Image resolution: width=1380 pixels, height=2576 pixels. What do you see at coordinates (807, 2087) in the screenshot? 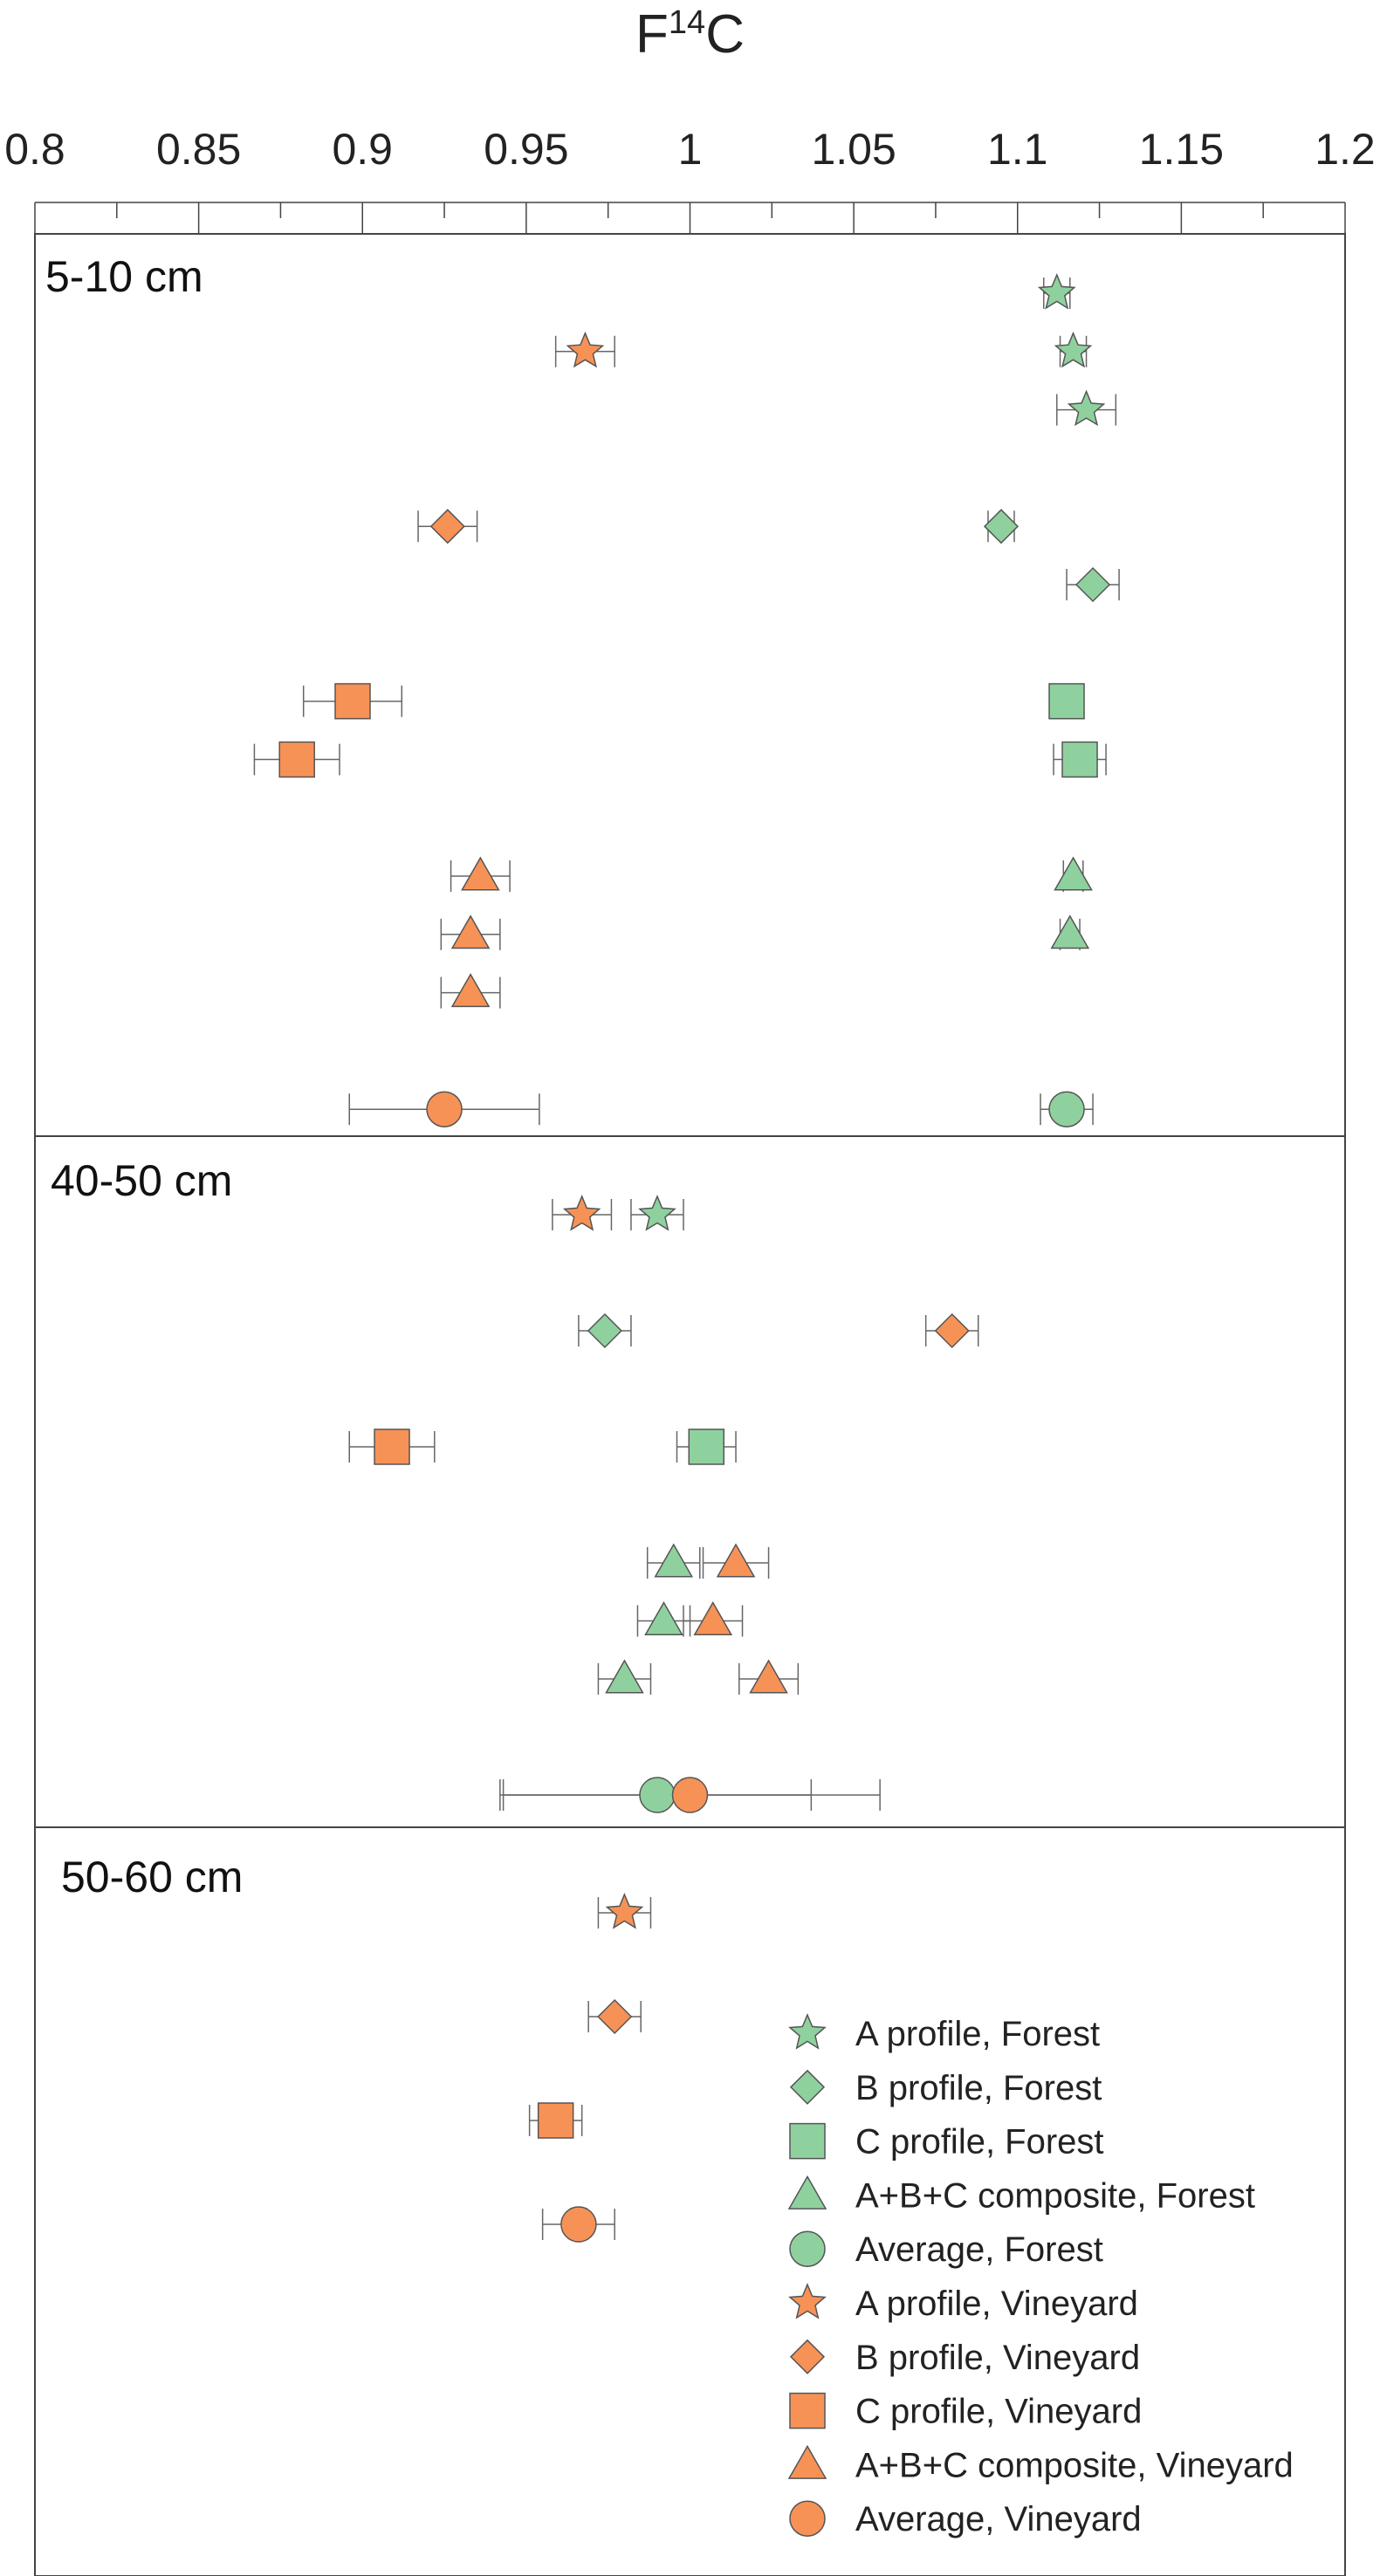
I see `legend-marker-diamond-forest` at bounding box center [807, 2087].